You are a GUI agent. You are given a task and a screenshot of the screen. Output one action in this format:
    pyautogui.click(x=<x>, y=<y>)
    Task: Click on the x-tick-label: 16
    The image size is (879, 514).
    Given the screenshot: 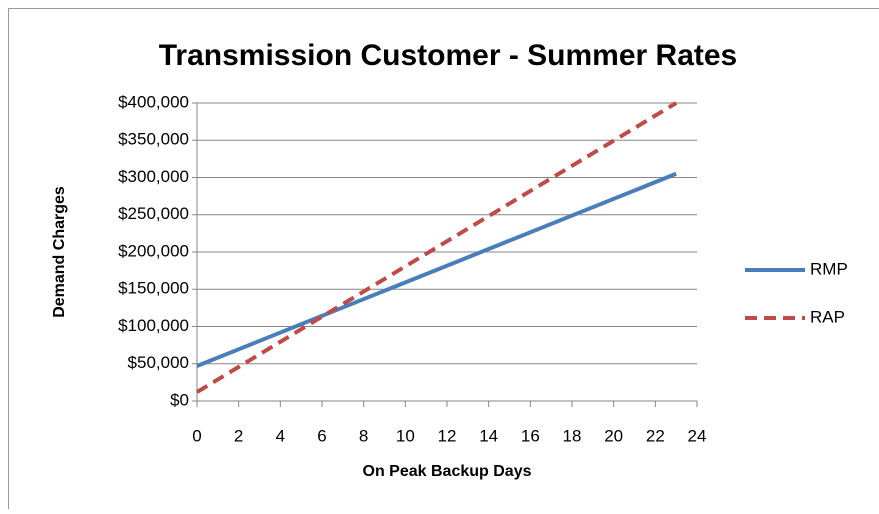 What is the action you would take?
    pyautogui.click(x=530, y=435)
    